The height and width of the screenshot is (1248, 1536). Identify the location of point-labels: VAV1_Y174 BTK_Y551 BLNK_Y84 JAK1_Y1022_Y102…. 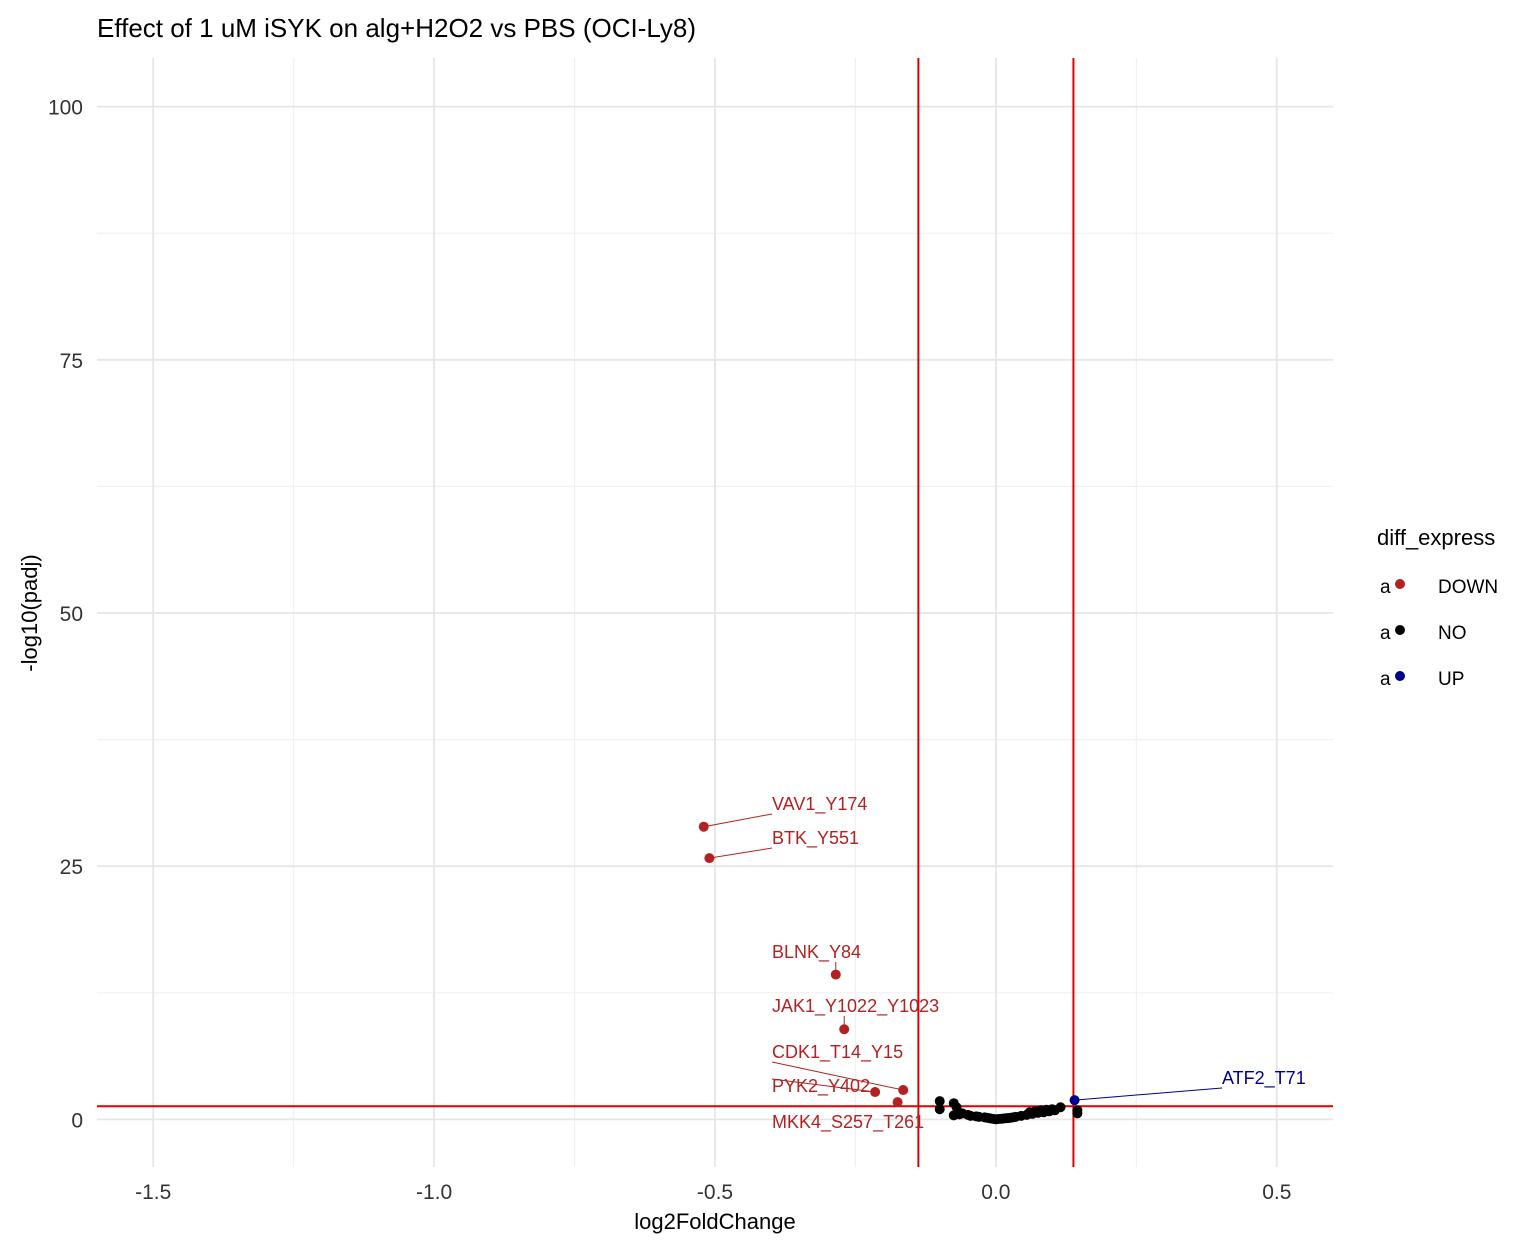
(1039, 963).